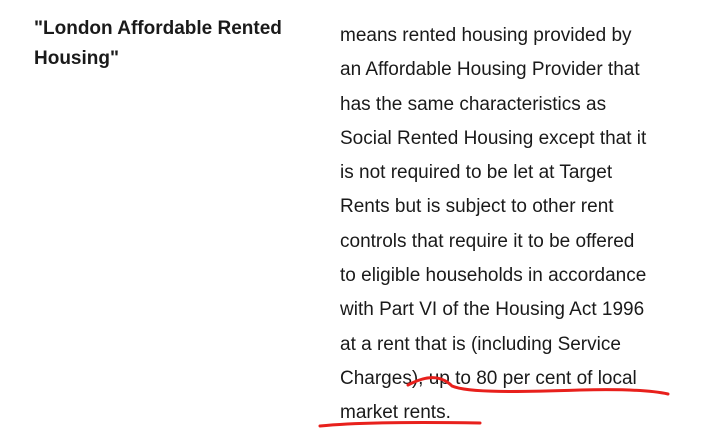 The image size is (710, 445). Describe the element at coordinates (158, 43) in the screenshot. I see `defined-term: "London Affordable Rented Housing"` at that location.